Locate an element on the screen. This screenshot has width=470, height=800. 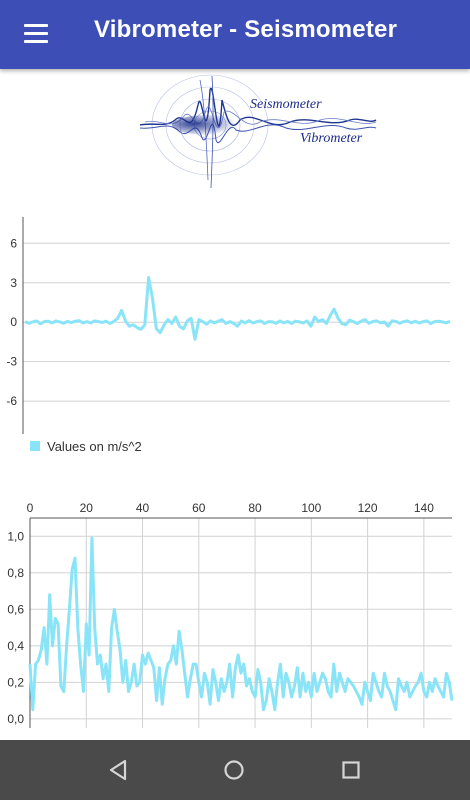
recents-square-icon is located at coordinates (351, 770).